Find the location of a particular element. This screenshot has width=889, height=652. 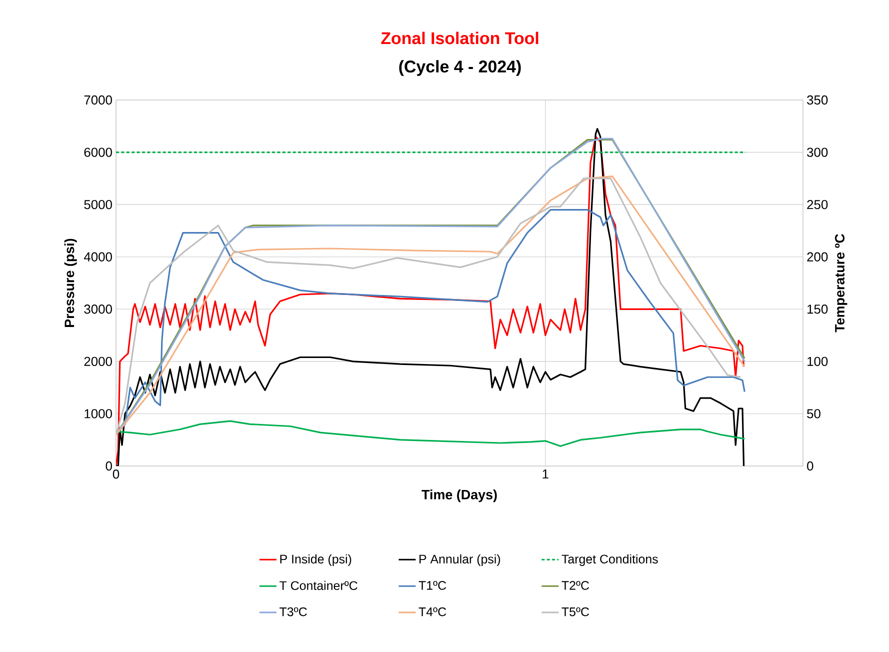

y2-tick-label: 50 is located at coordinates (813, 413).